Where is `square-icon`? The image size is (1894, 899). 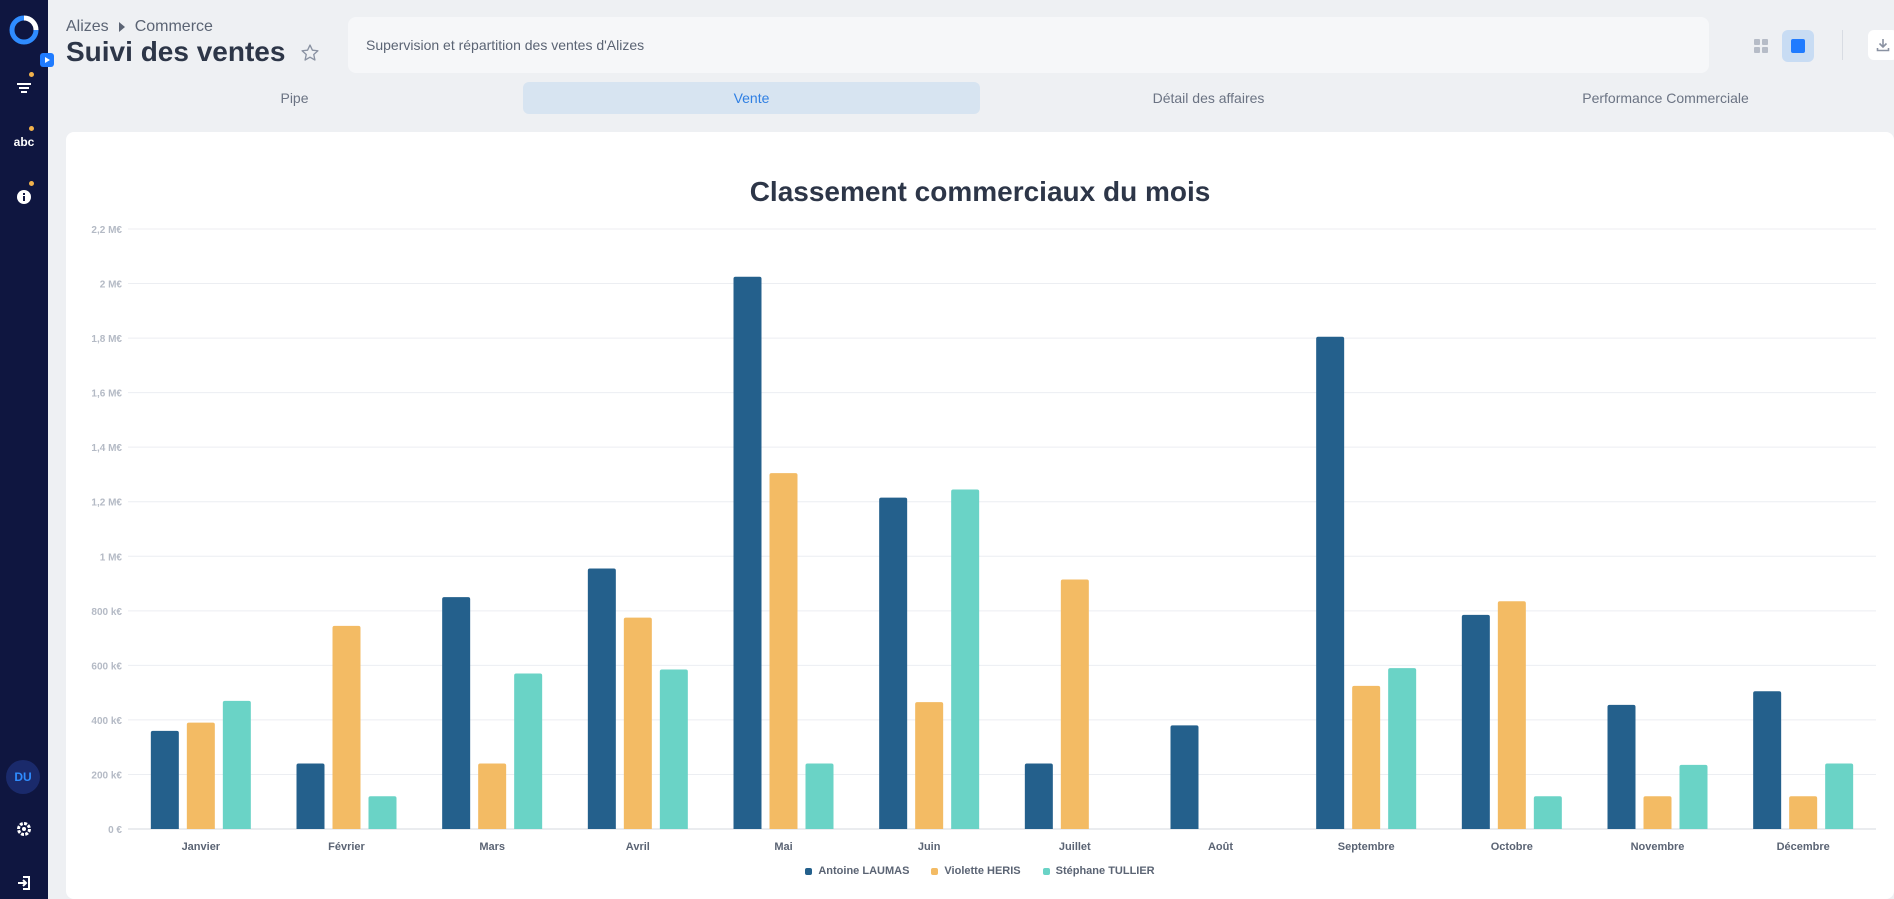 square-icon is located at coordinates (1798, 46).